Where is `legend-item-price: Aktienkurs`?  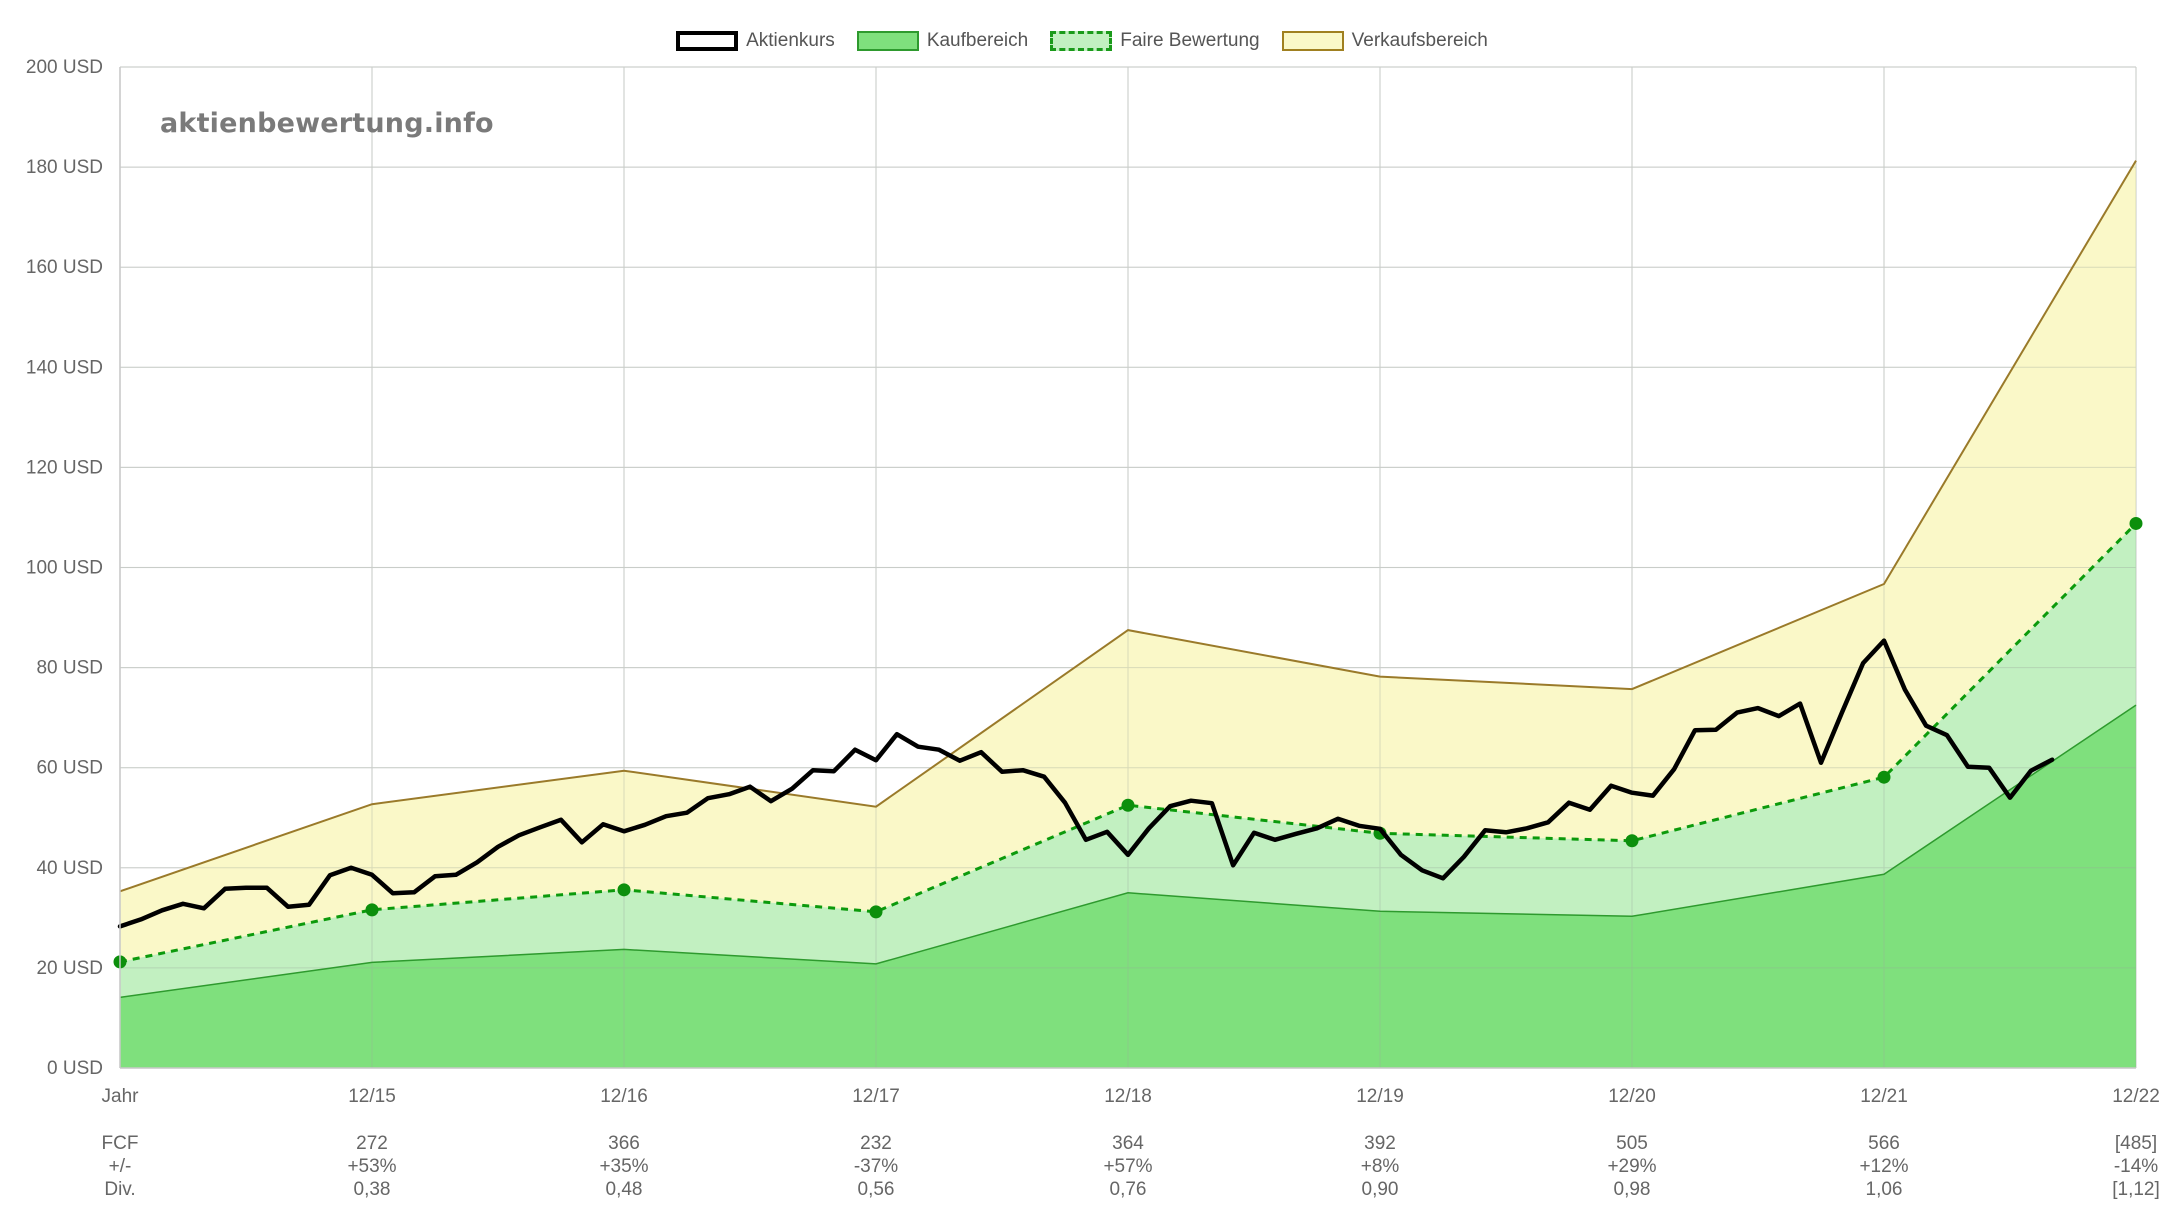
legend-item-price: Aktienkurs is located at coordinates (755, 41).